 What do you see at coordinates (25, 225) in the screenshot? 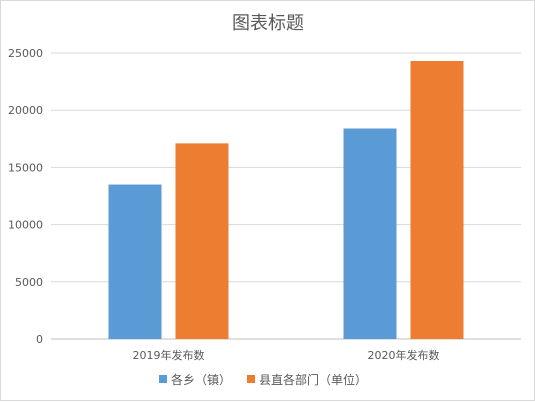
I see `y-tick-label: 10000` at bounding box center [25, 225].